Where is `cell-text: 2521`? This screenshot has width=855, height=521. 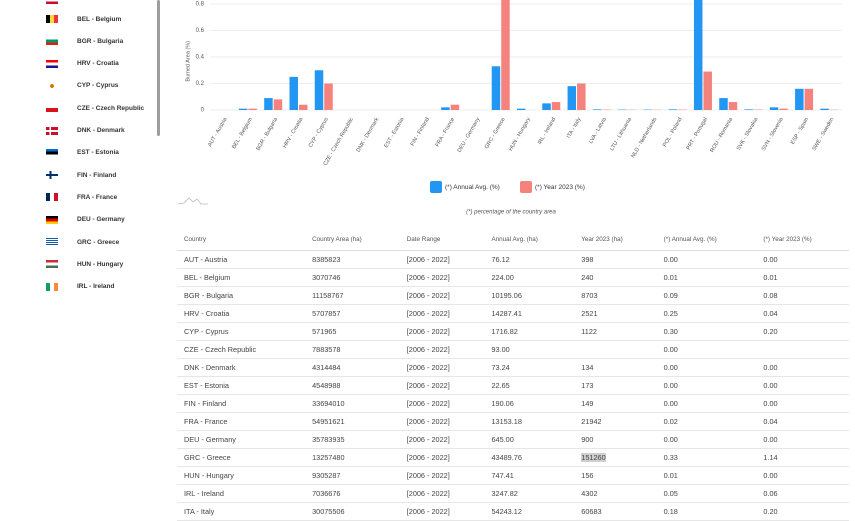
cell-text: 2521 is located at coordinates (589, 313).